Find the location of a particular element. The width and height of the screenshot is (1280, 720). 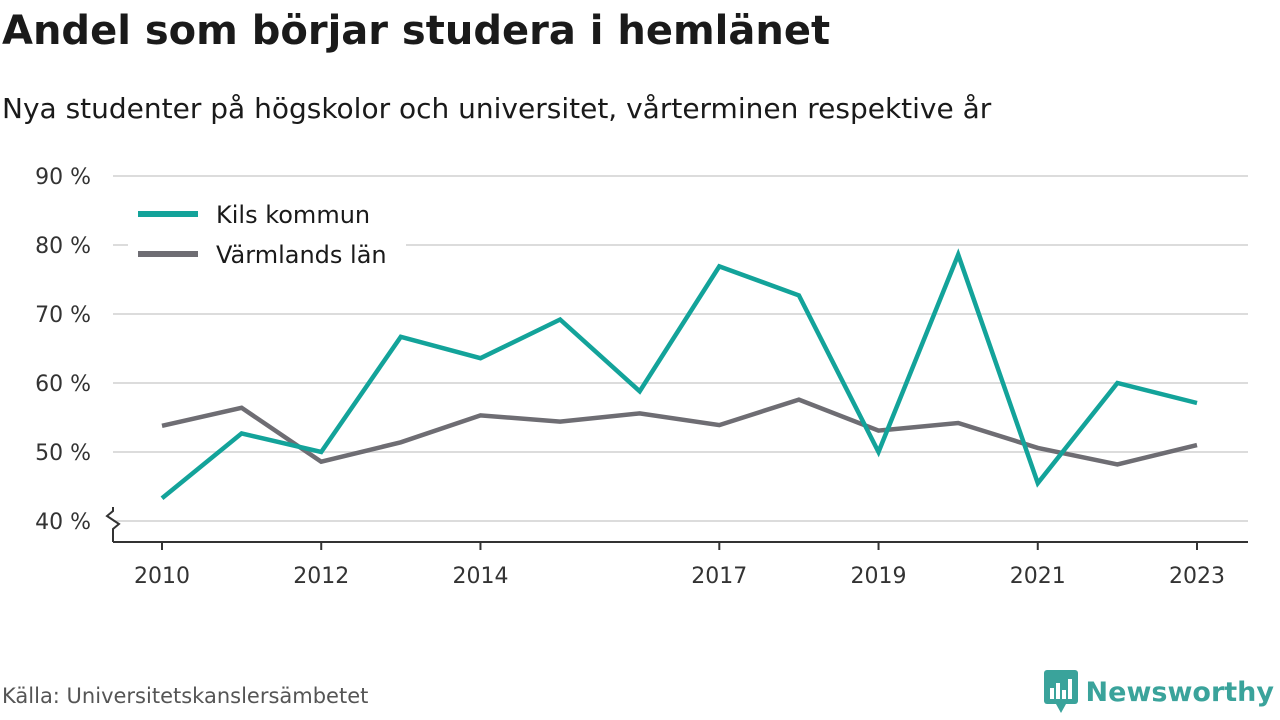

x-tick-label: 2021 is located at coordinates (1038, 576).